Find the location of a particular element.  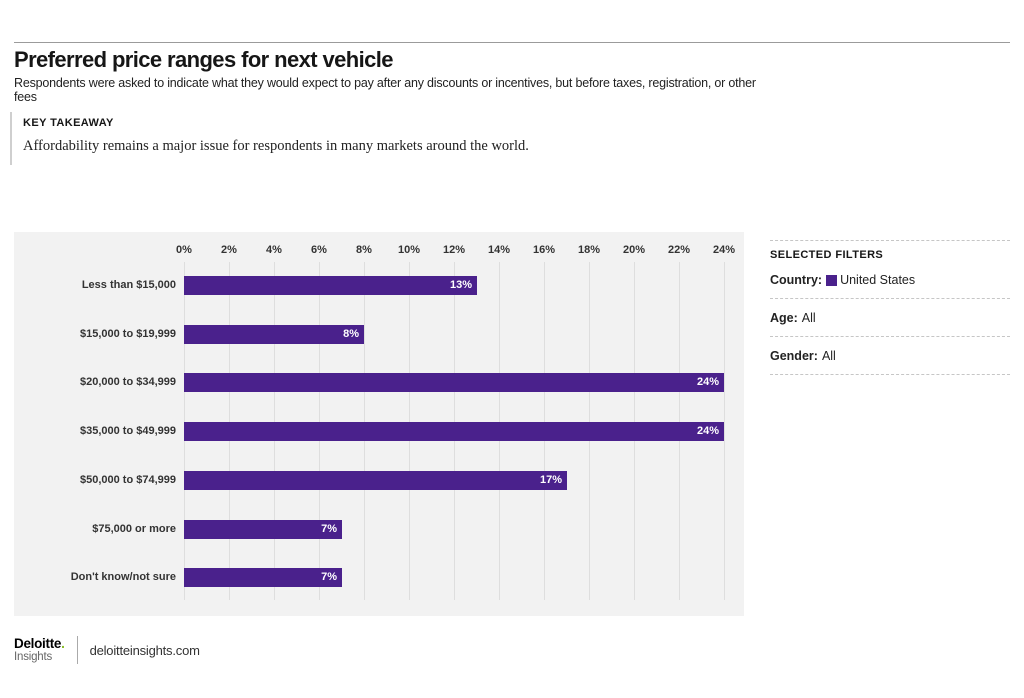

insights-logo-text: Insights is located at coordinates (33, 657).